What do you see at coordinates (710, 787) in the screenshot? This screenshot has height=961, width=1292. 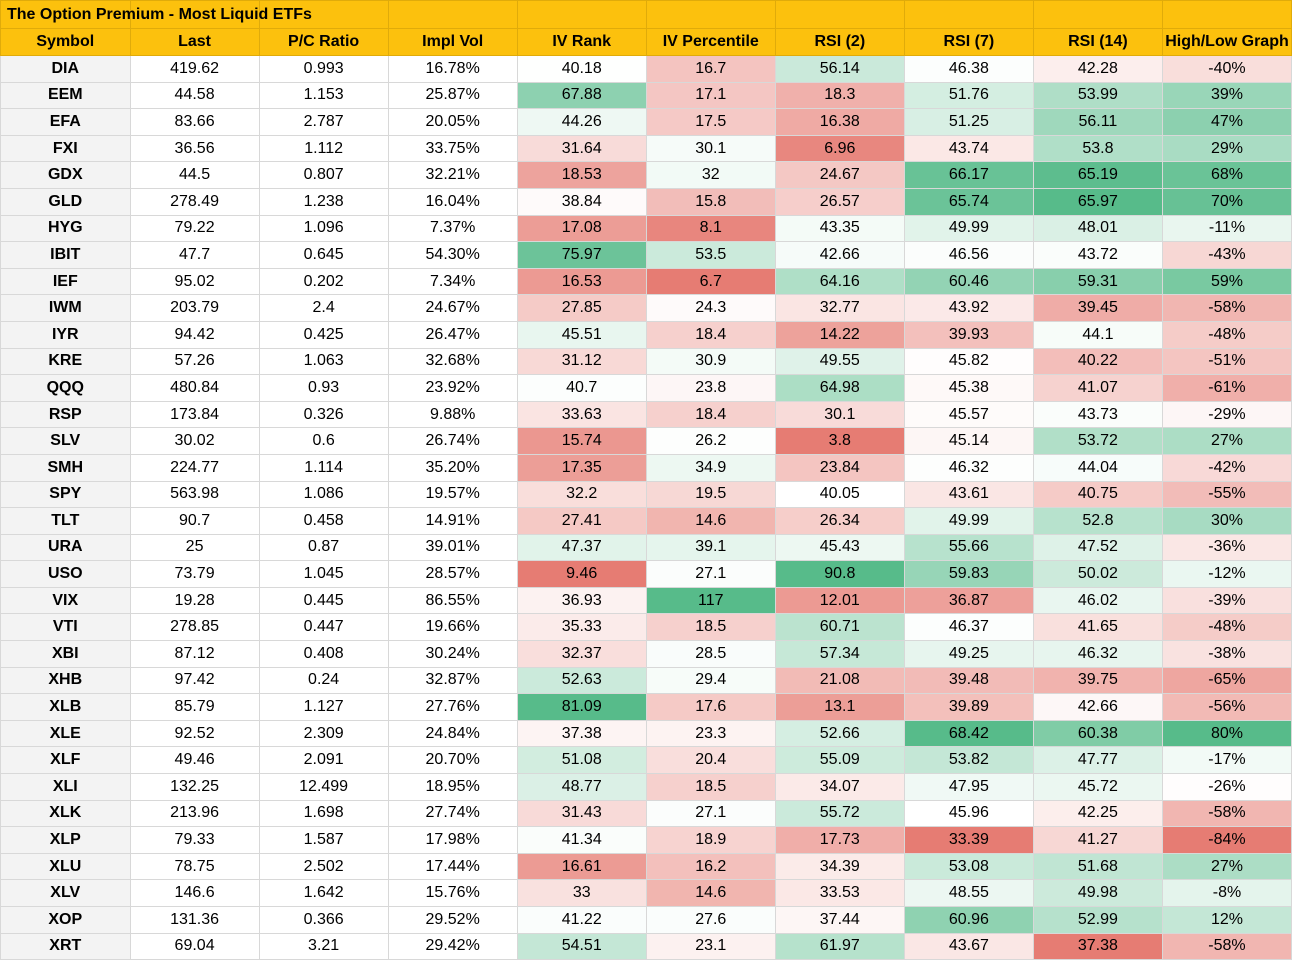 I see `iv-percentile-cell: 18.5` at bounding box center [710, 787].